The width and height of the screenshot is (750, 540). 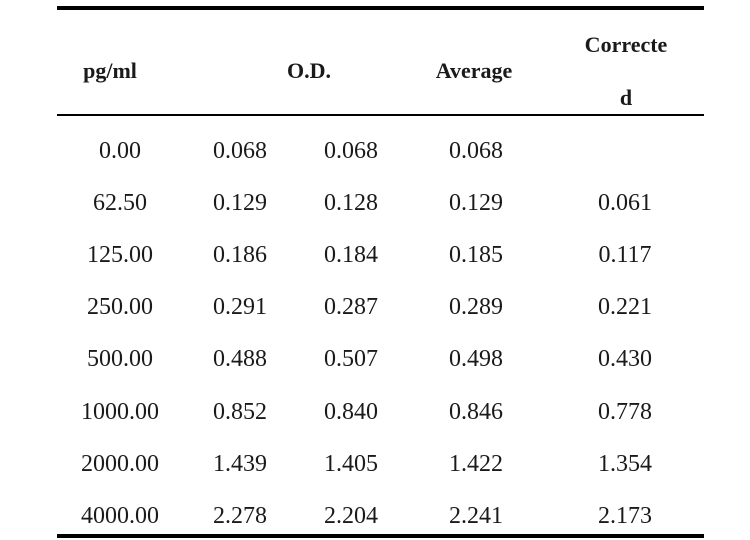 I want to click on top-rule, so click(x=380, y=8).